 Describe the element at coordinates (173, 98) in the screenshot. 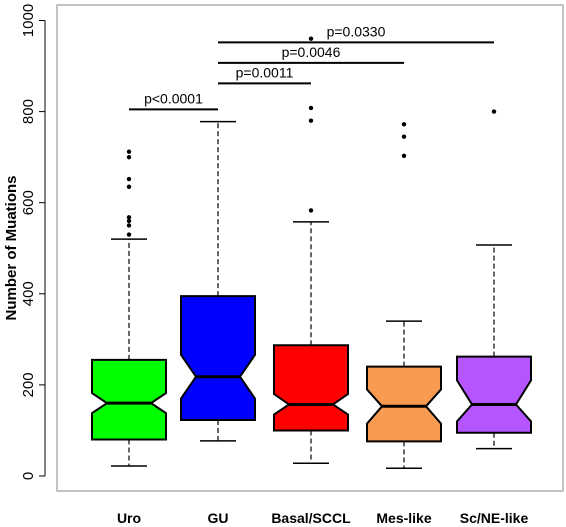

I see `annotation-label-0: p<0.0001` at that location.